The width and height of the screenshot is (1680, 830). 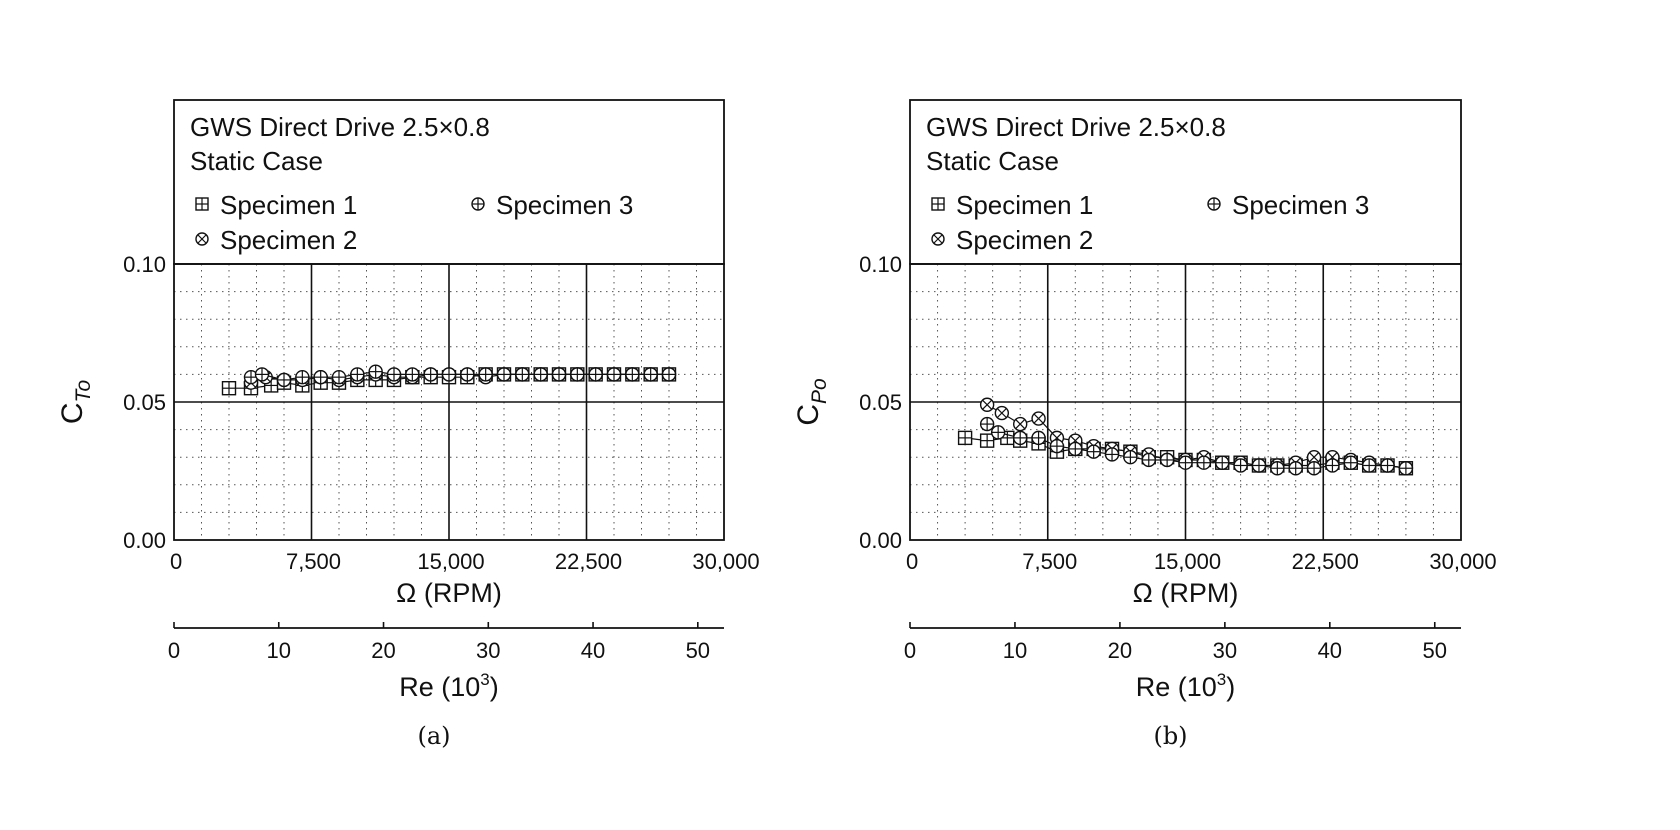 What do you see at coordinates (1330, 650) in the screenshot?
I see `secondary-x-tick-label: 40` at bounding box center [1330, 650].